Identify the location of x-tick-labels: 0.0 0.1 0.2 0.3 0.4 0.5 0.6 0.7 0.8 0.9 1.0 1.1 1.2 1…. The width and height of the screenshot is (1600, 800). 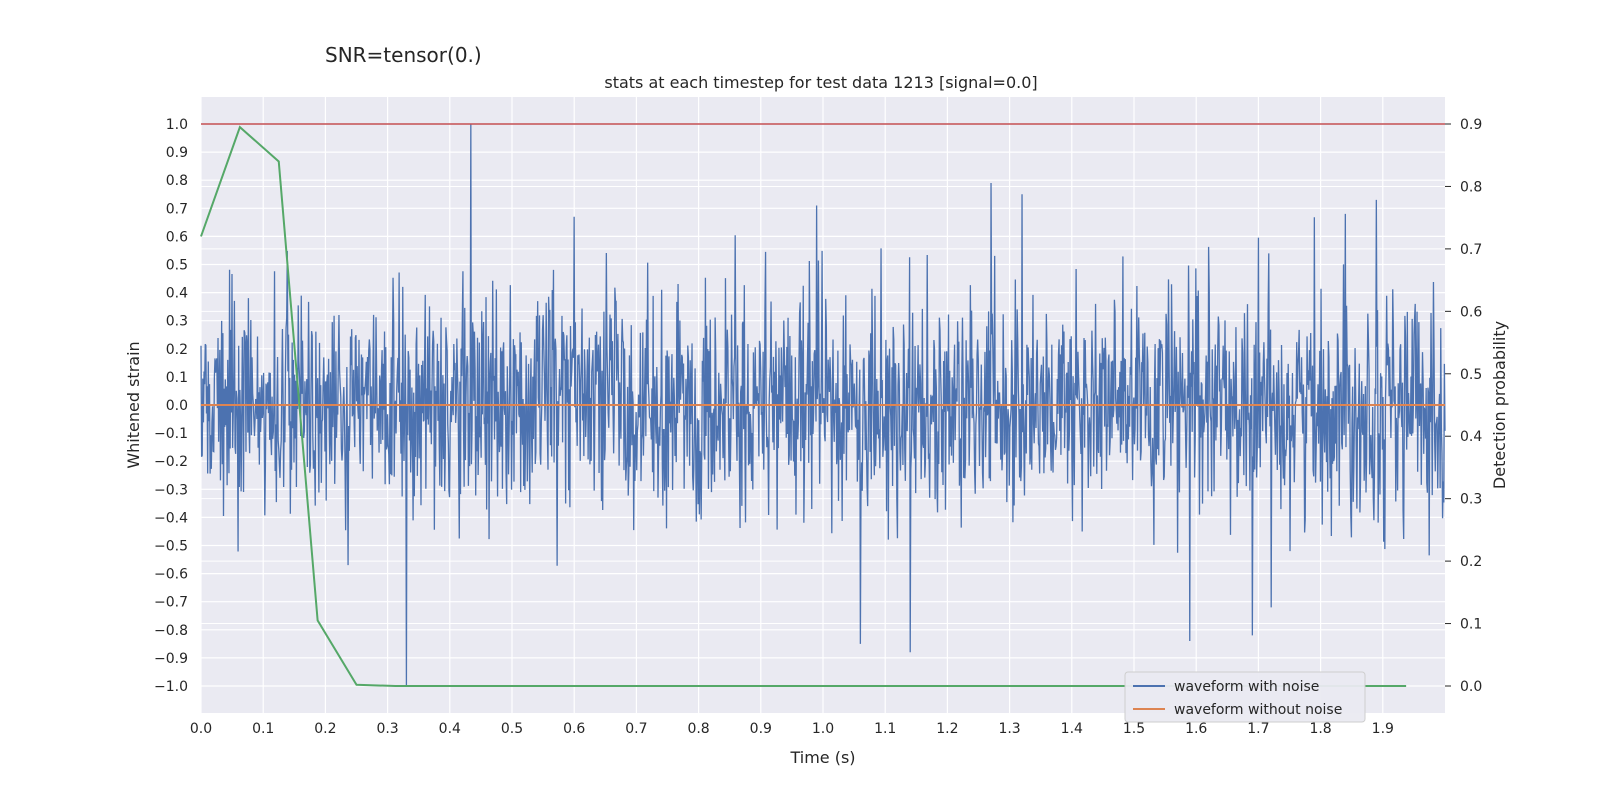
(792, 729).